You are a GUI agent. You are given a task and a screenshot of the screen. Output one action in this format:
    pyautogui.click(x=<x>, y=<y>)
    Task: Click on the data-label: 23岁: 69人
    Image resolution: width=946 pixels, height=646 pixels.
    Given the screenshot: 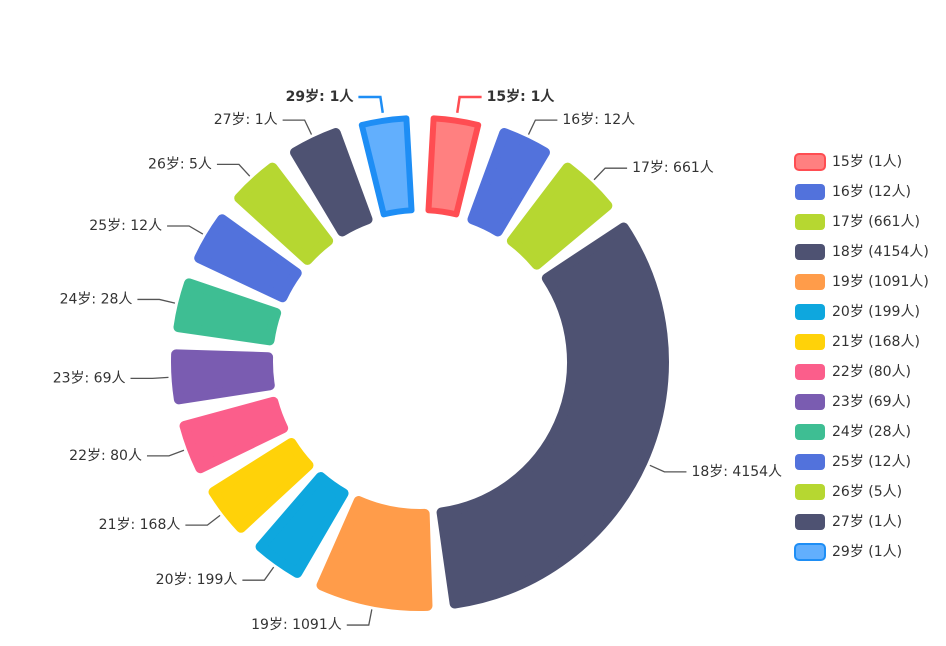 What is the action you would take?
    pyautogui.click(x=89, y=378)
    